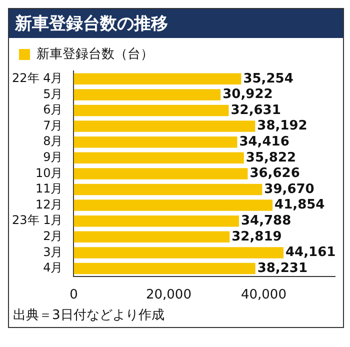 The image size is (350, 347). What do you see at coordinates (53, 251) in the screenshot?
I see `y-tick-label: 3月` at bounding box center [53, 251].